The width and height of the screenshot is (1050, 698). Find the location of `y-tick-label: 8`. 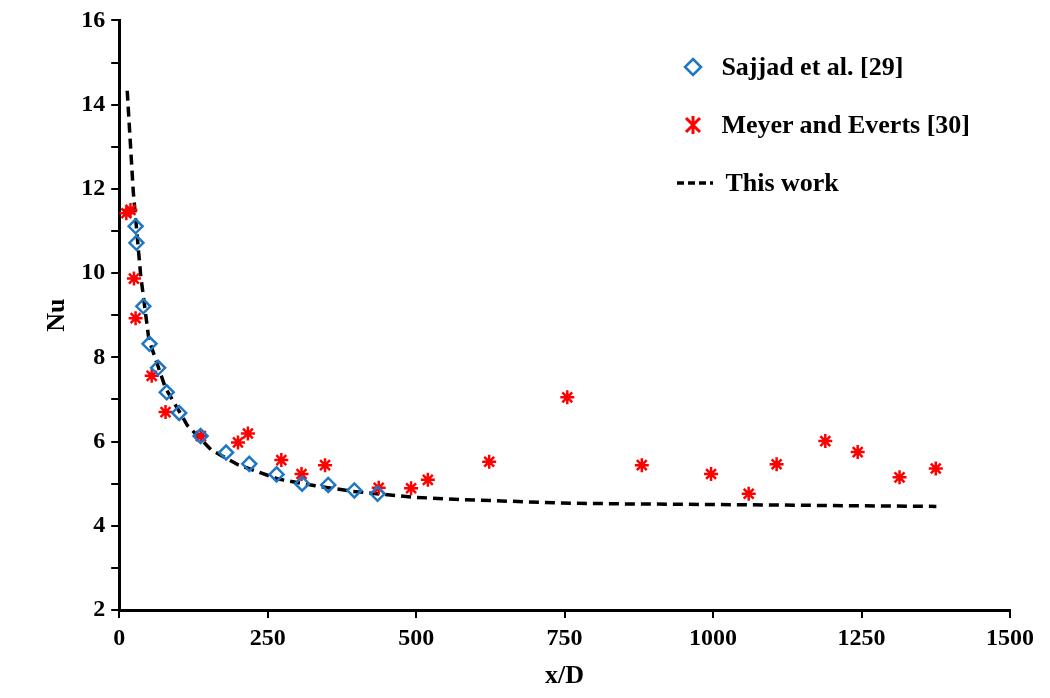

y-tick-label: 8 is located at coordinates (99, 355).